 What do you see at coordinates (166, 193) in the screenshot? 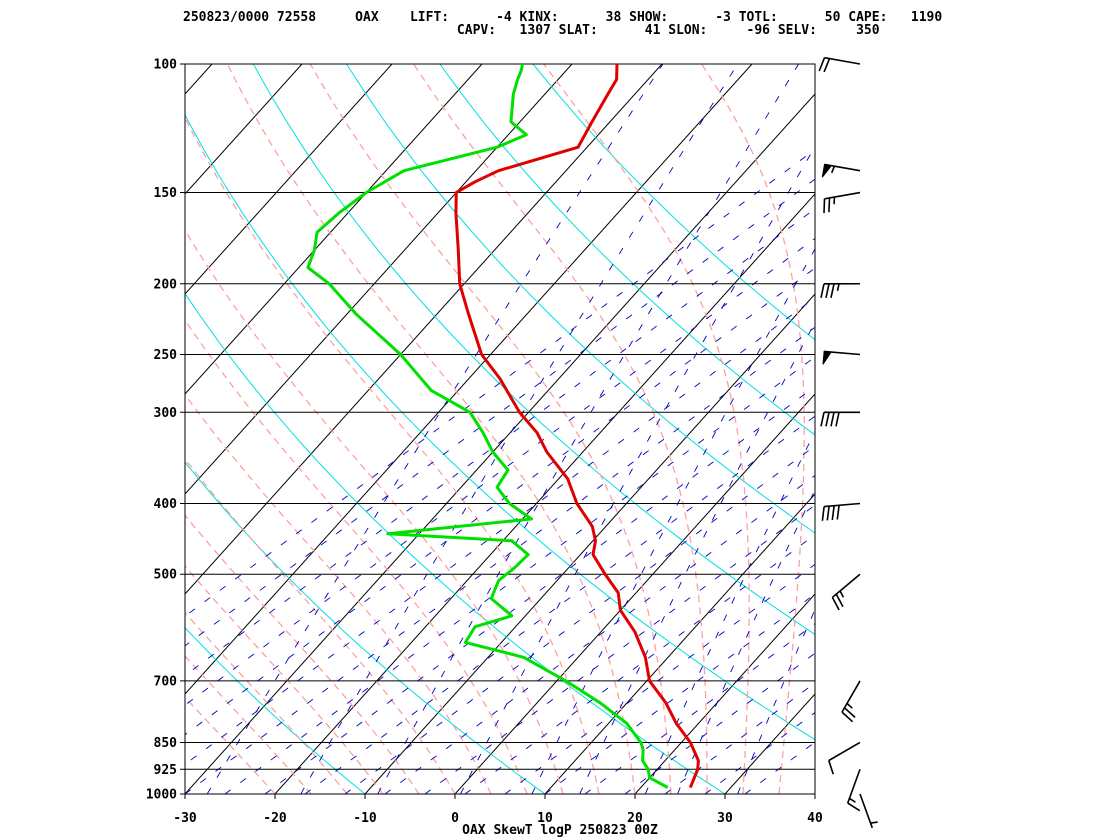
I see `pressure-label: 150` at bounding box center [166, 193].